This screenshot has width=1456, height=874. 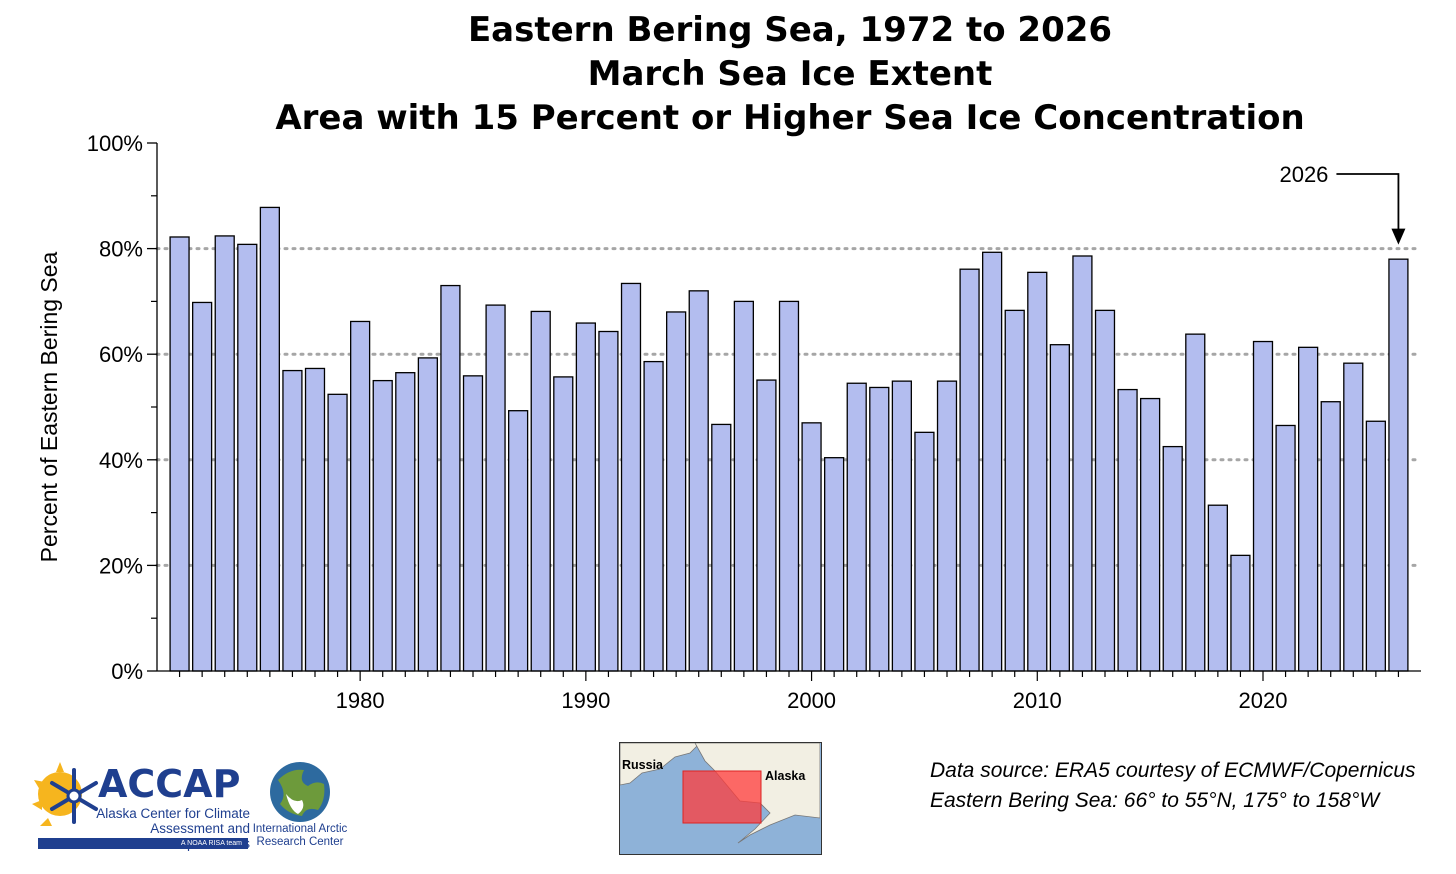 I want to click on bar-1974, so click(x=224, y=453).